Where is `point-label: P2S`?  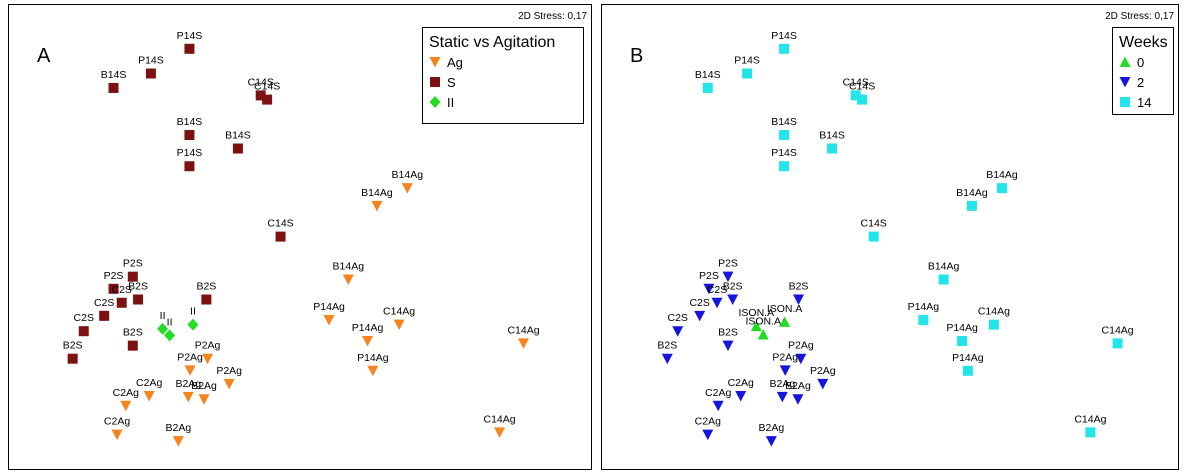 point-label: P2S is located at coordinates (133, 264).